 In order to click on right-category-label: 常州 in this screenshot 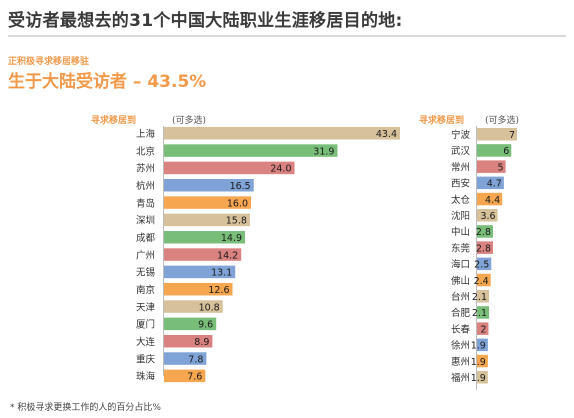, I will do `click(460, 167)`.